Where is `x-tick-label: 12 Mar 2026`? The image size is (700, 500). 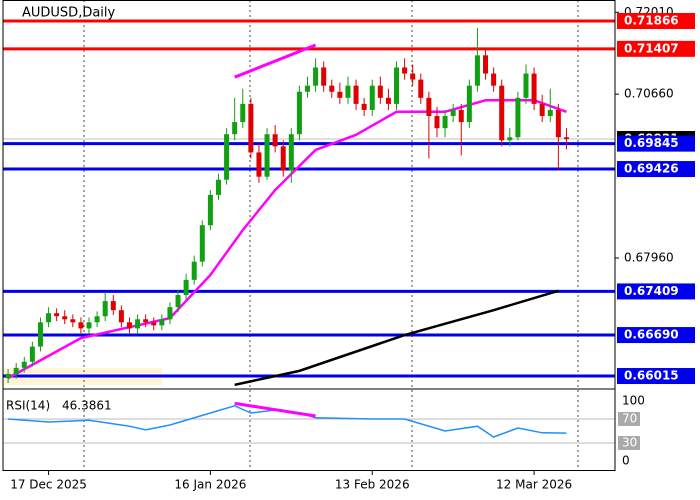
x-tick-label: 12 Mar 2026 is located at coordinates (534, 485).